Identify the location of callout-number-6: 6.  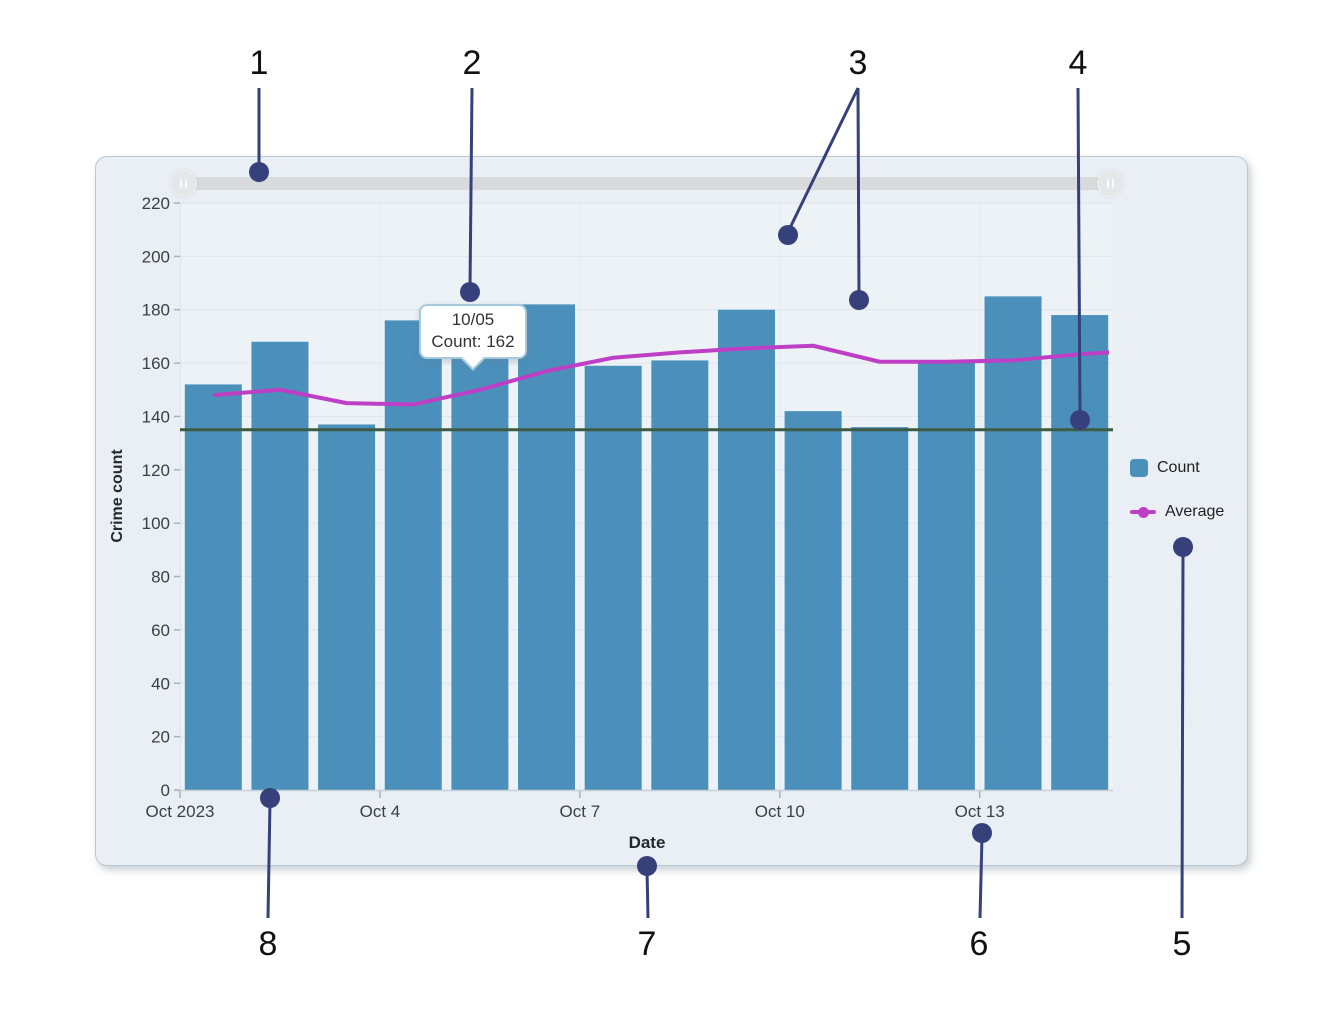
(979, 944).